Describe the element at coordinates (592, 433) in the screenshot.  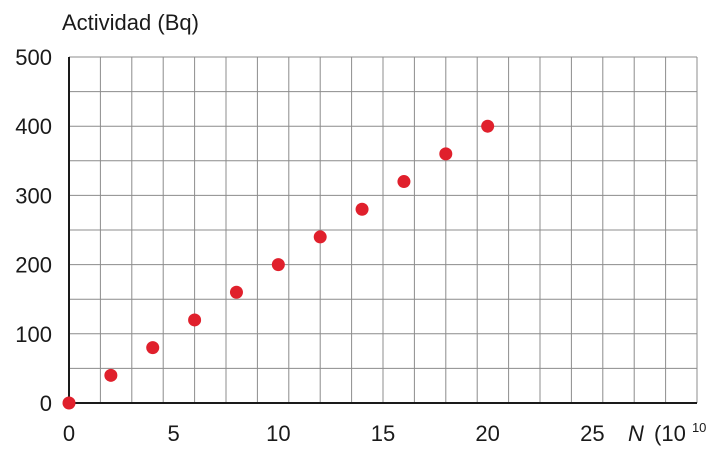
I see `x-tick-label: 25` at that location.